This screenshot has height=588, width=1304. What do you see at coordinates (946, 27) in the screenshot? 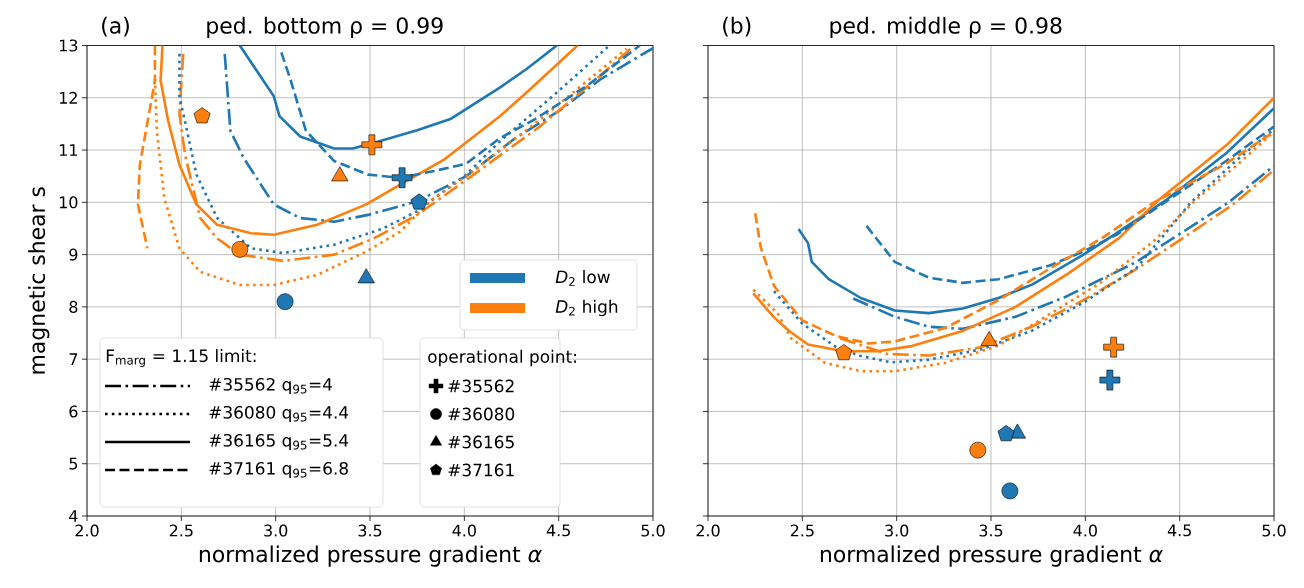
I see `chart-title: ped. middle ρ = 0.98` at bounding box center [946, 27].